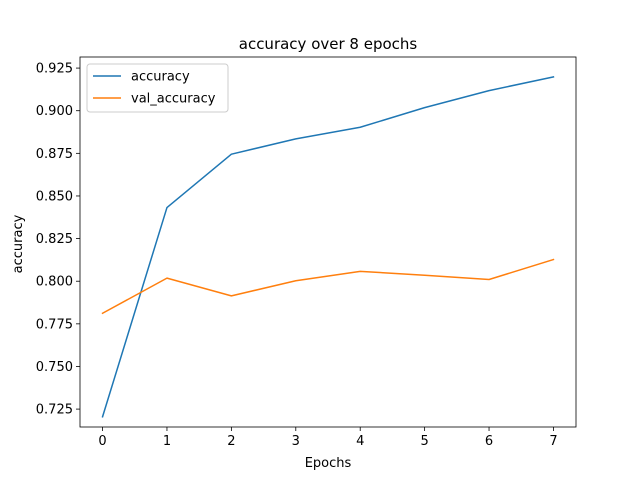 The height and width of the screenshot is (480, 640). I want to click on y-tick-label: 0.850, so click(54, 196).